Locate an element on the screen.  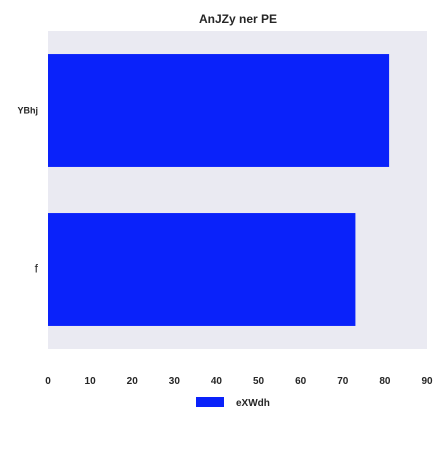
category-label: f is located at coordinates (37, 269).